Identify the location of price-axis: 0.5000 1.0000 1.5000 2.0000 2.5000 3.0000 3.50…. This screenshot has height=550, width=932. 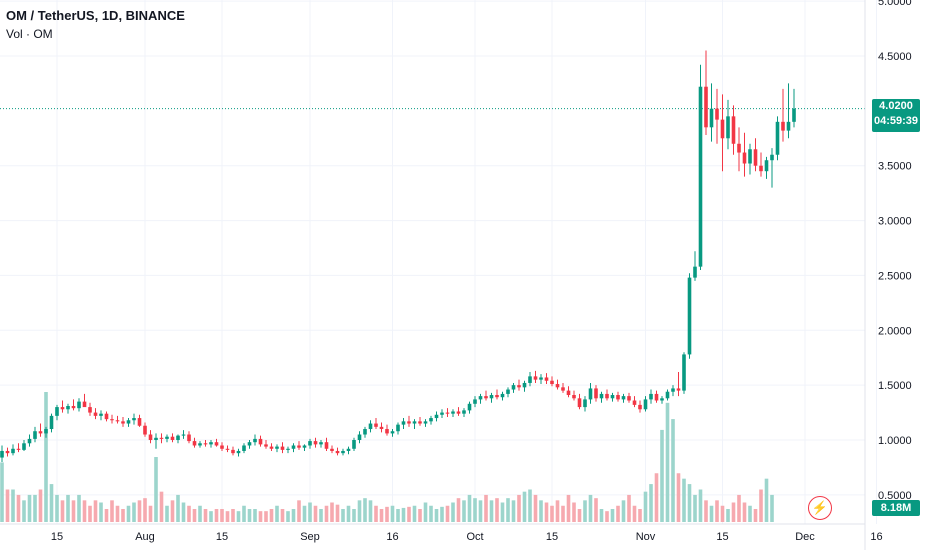
(888, 275).